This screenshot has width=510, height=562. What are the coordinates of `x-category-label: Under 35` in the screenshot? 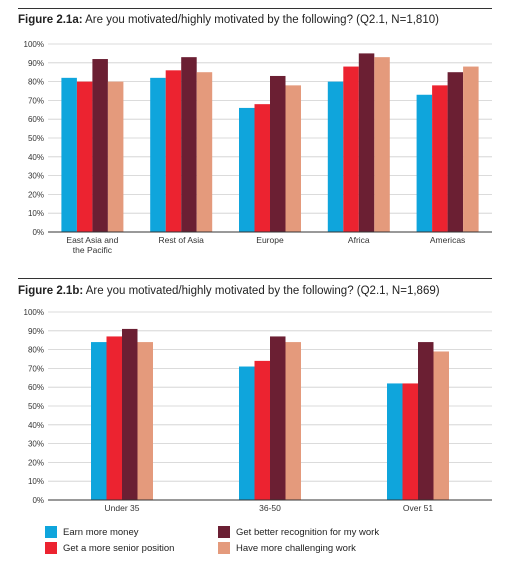 It's located at (122, 508).